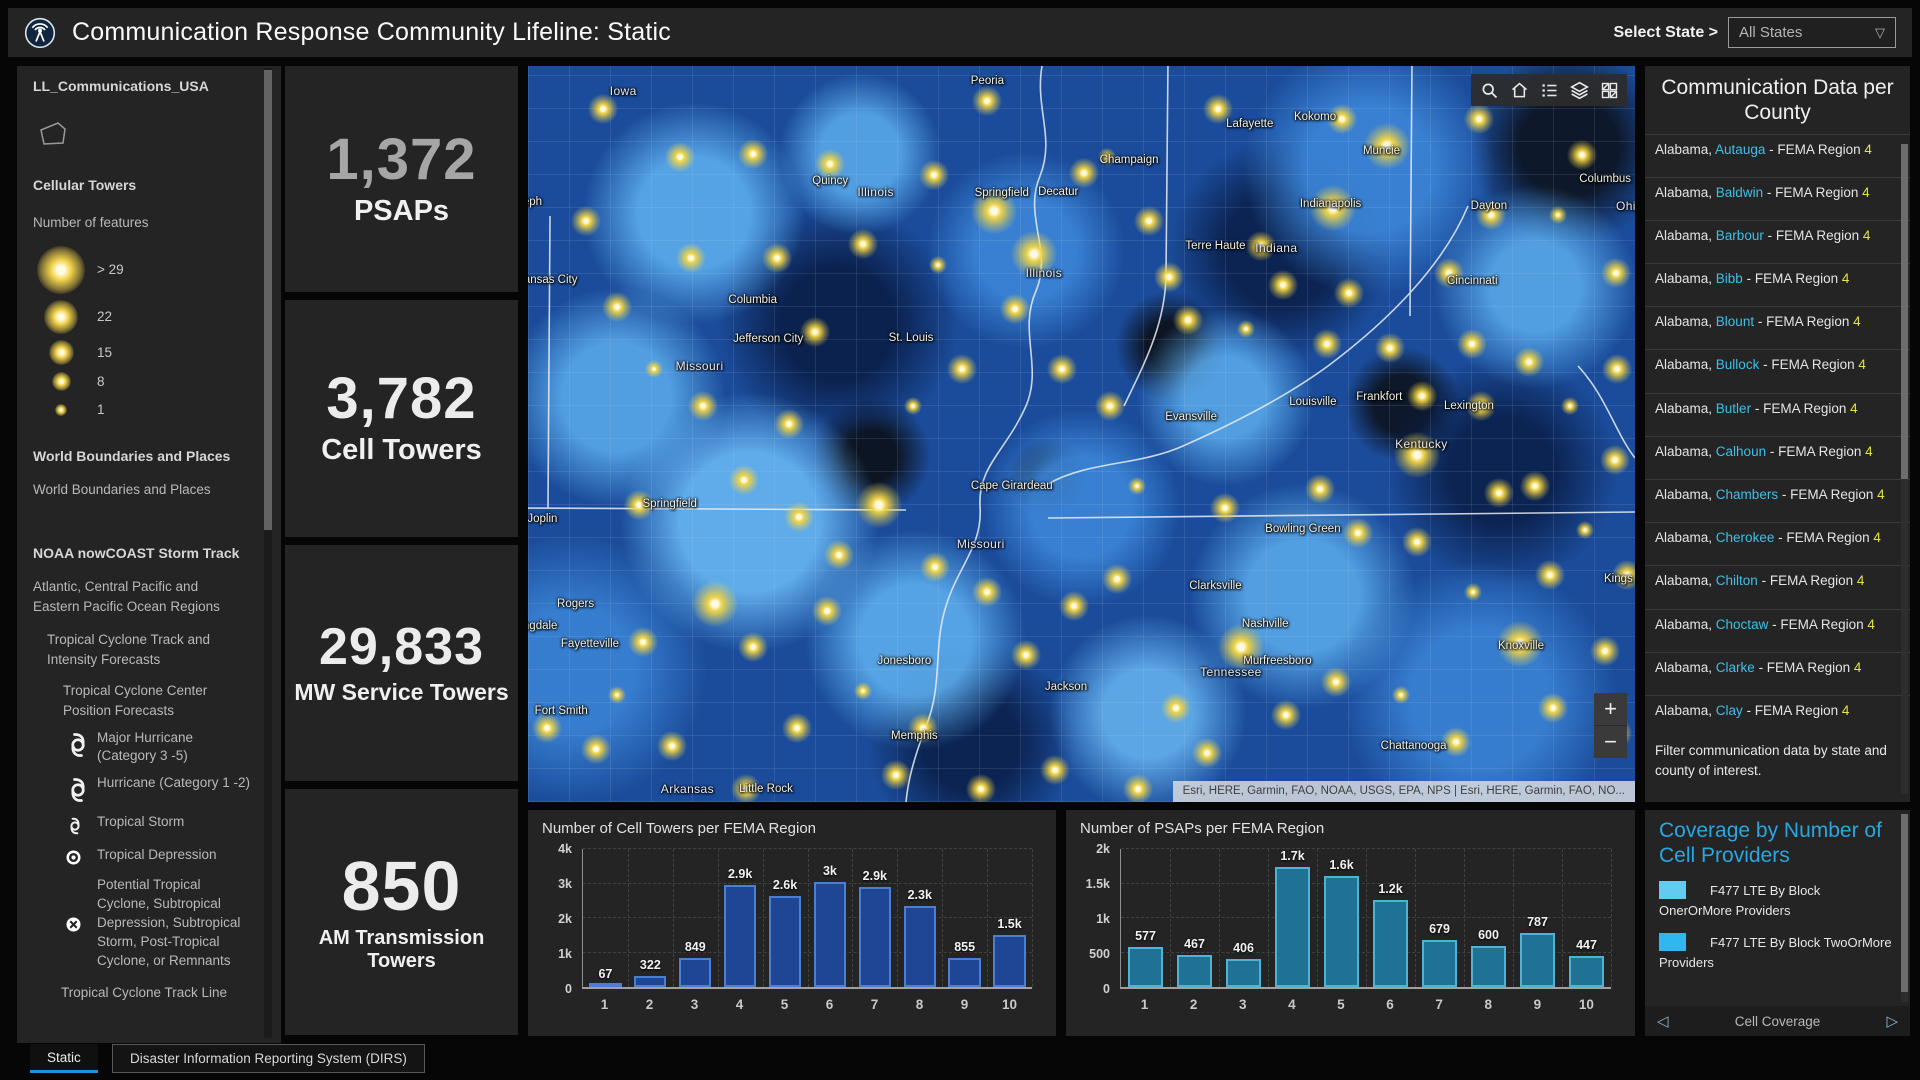 The image size is (1920, 1080). What do you see at coordinates (136, 553) in the screenshot?
I see `noaa-storm-track-title: NOAA nowCOAST Storm Track` at bounding box center [136, 553].